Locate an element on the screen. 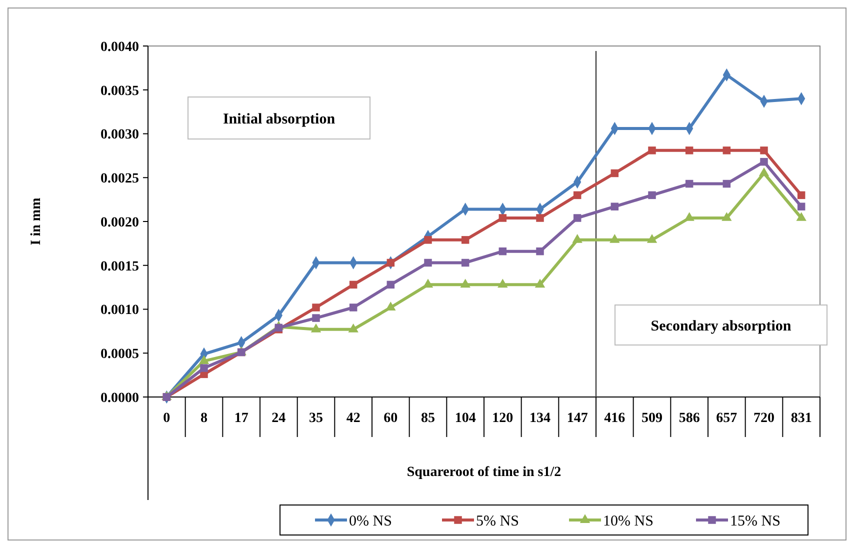 The image size is (853, 547). y-tick-label: 0.0015 is located at coordinates (119, 266).